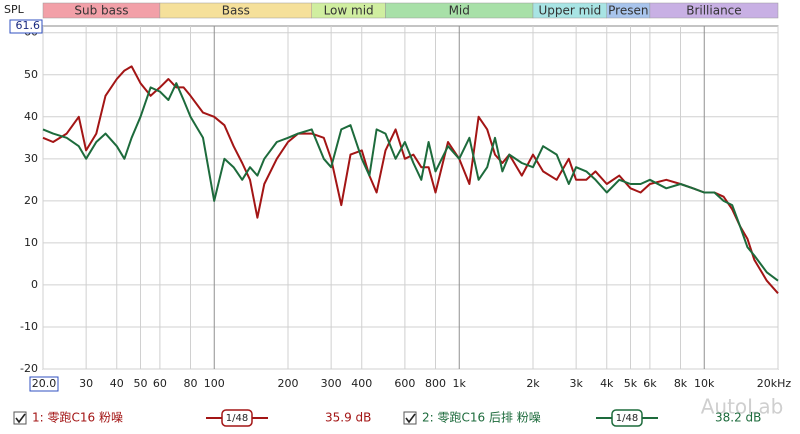 The height and width of the screenshot is (434, 800). What do you see at coordinates (533, 383) in the screenshot?
I see `x-tick-label: 2k` at bounding box center [533, 383].